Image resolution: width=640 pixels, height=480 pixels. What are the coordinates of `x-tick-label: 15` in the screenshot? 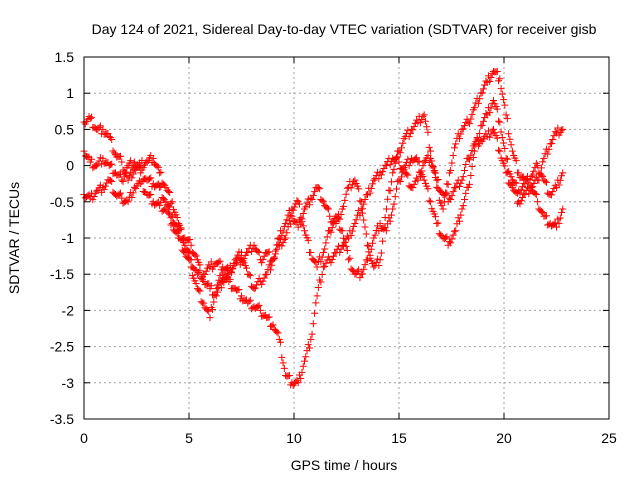 It's located at (399, 438).